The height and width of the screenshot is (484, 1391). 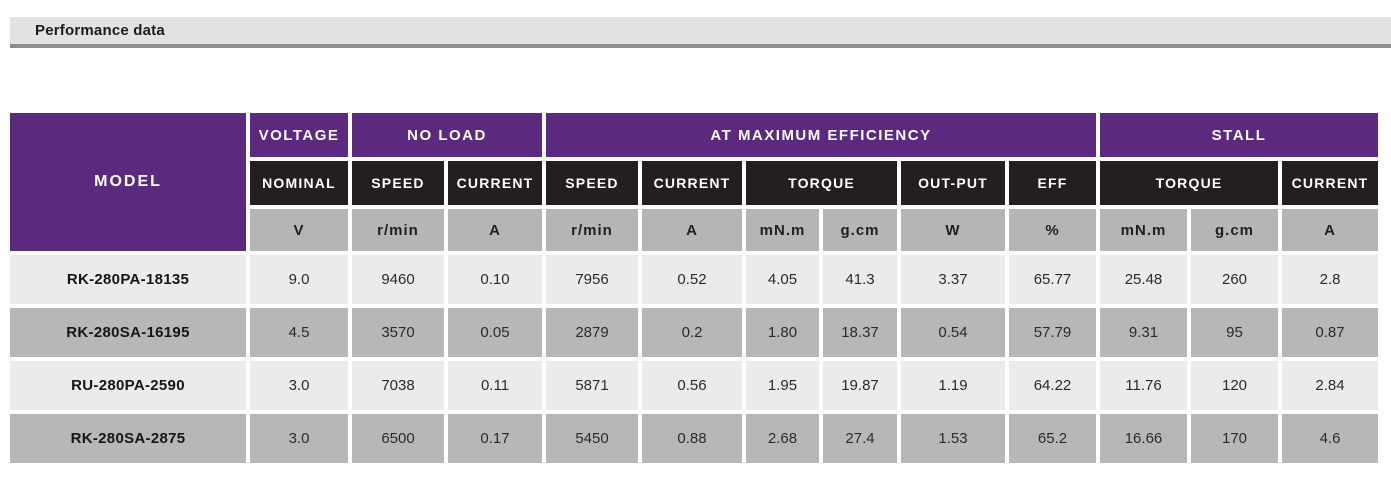 What do you see at coordinates (128, 438) in the screenshot?
I see `model-cell: RK-280SA-2875` at bounding box center [128, 438].